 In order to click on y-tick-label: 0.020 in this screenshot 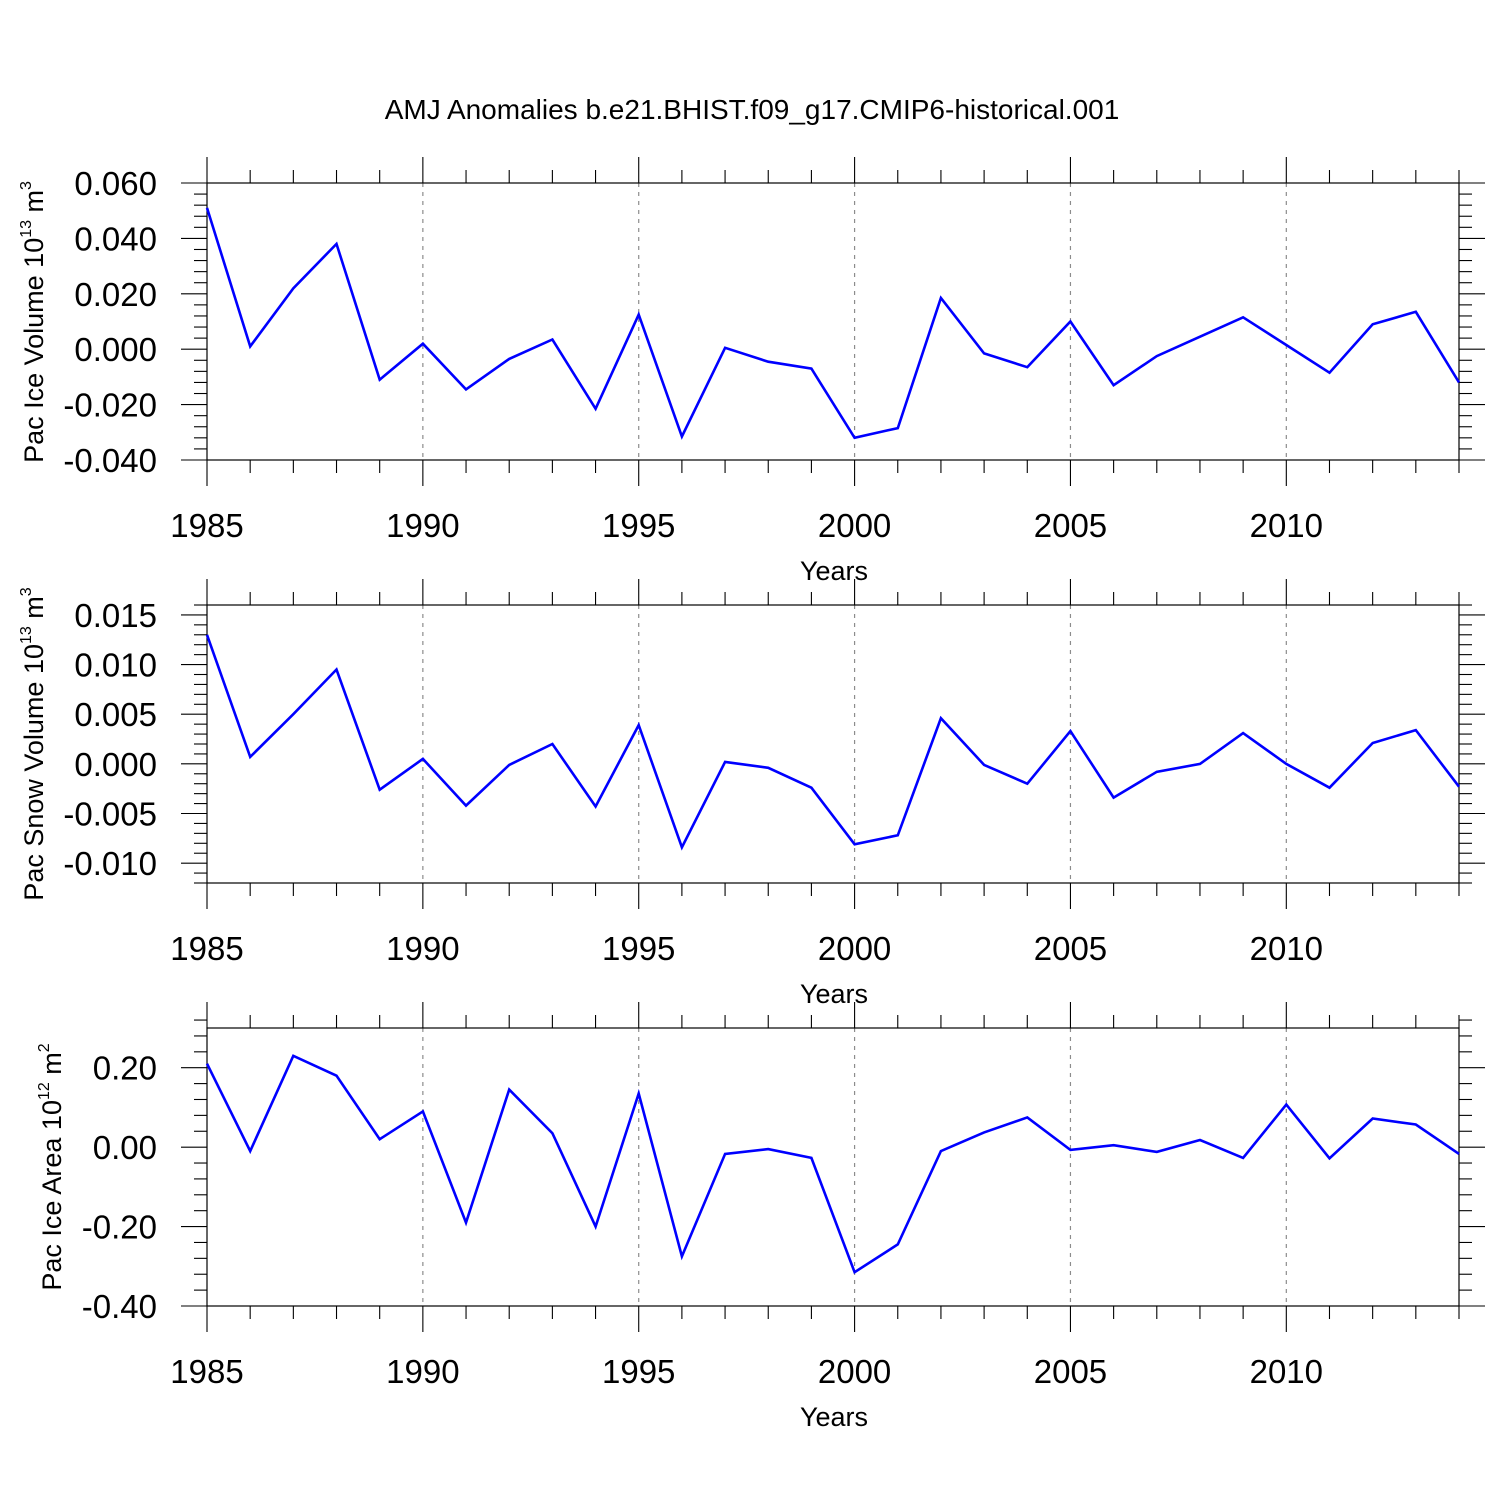, I will do `click(115, 294)`.